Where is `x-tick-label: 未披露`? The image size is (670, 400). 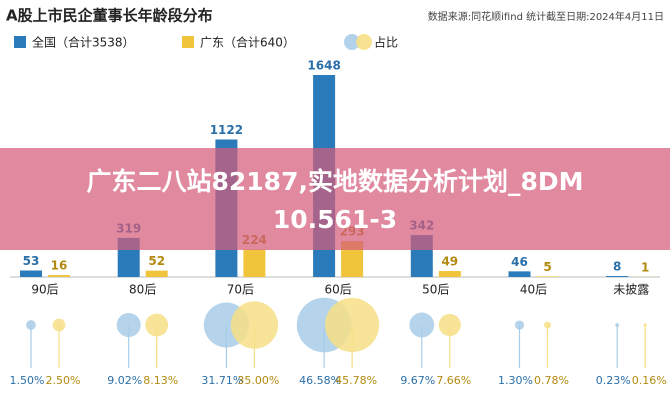 x-tick-label: 未披露 is located at coordinates (631, 290).